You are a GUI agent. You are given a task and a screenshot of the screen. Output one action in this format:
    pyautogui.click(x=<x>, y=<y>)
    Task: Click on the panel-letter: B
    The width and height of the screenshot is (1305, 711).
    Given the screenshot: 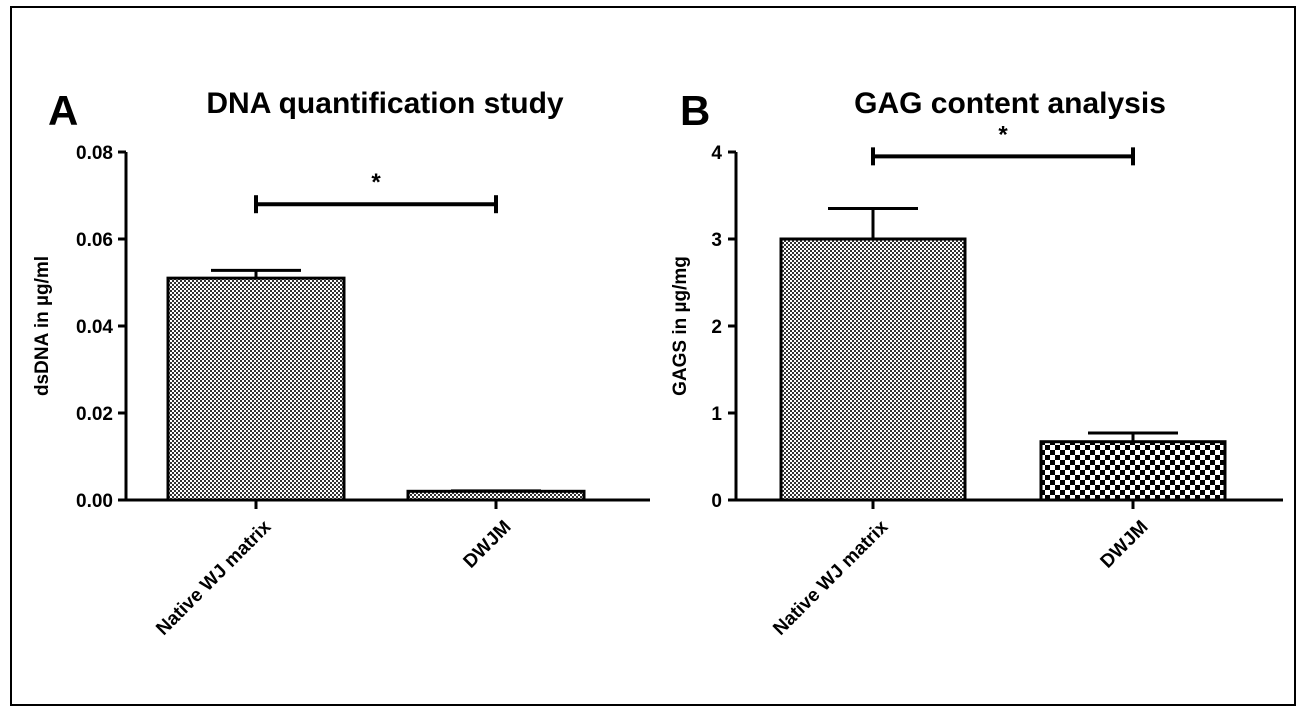 What is the action you would take?
    pyautogui.click(x=695, y=110)
    